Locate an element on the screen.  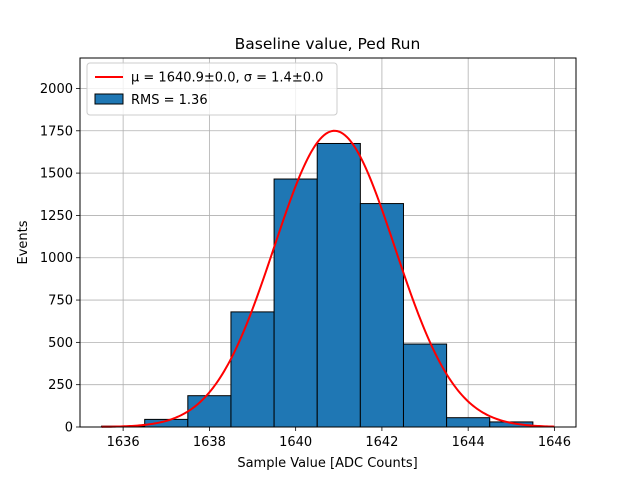
chart-title: Baseline value, Ped Run is located at coordinates (328, 44).